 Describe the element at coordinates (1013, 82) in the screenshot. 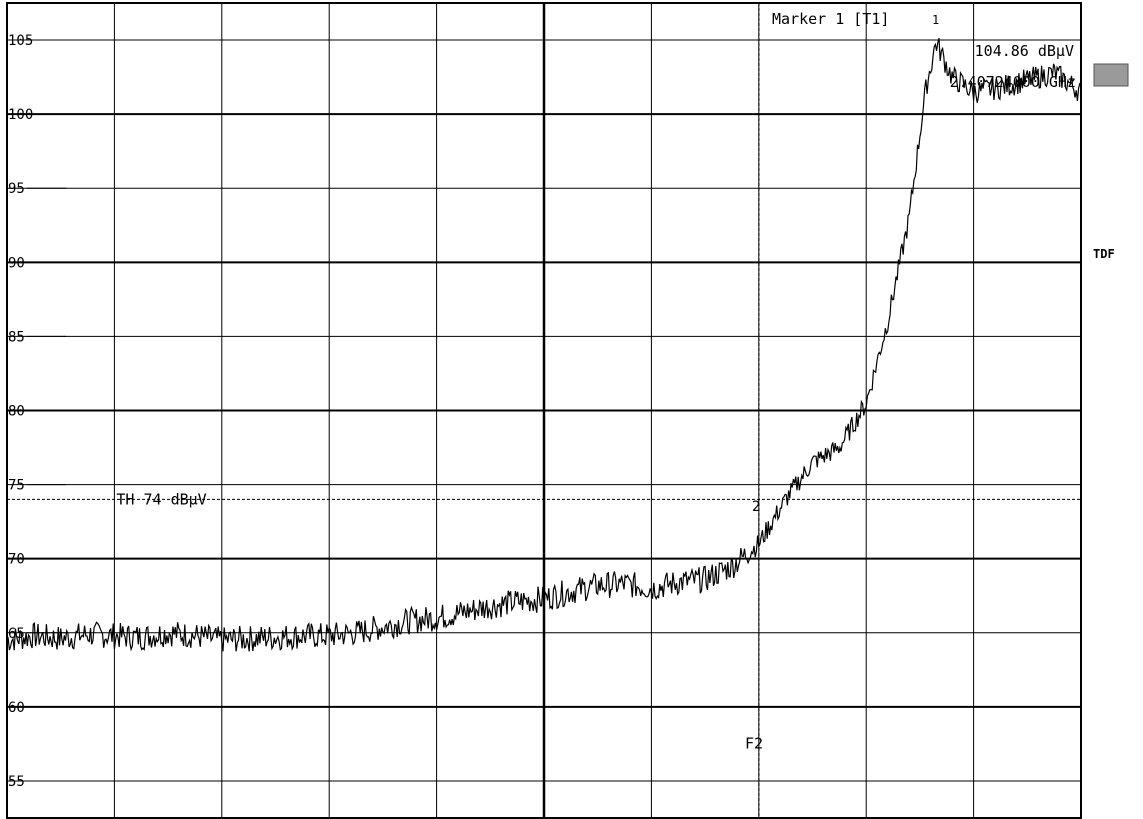

I see `marker-1-frequency: 2.40724000 GHz` at that location.